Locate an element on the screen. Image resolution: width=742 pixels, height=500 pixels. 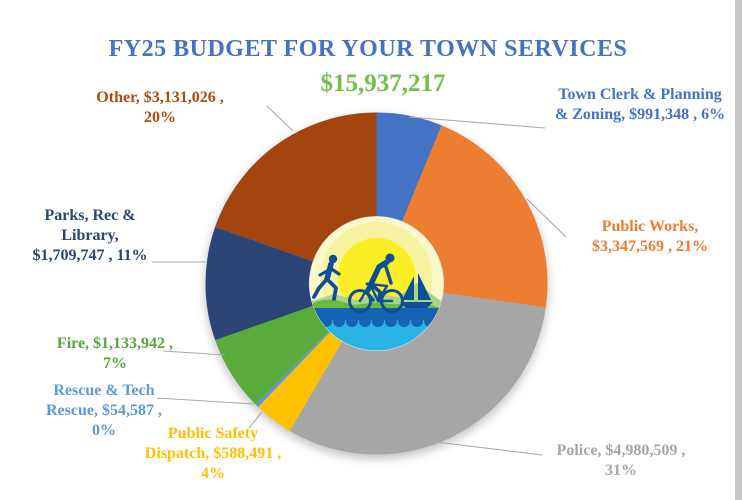
leader-public-works is located at coordinates (546, 218).